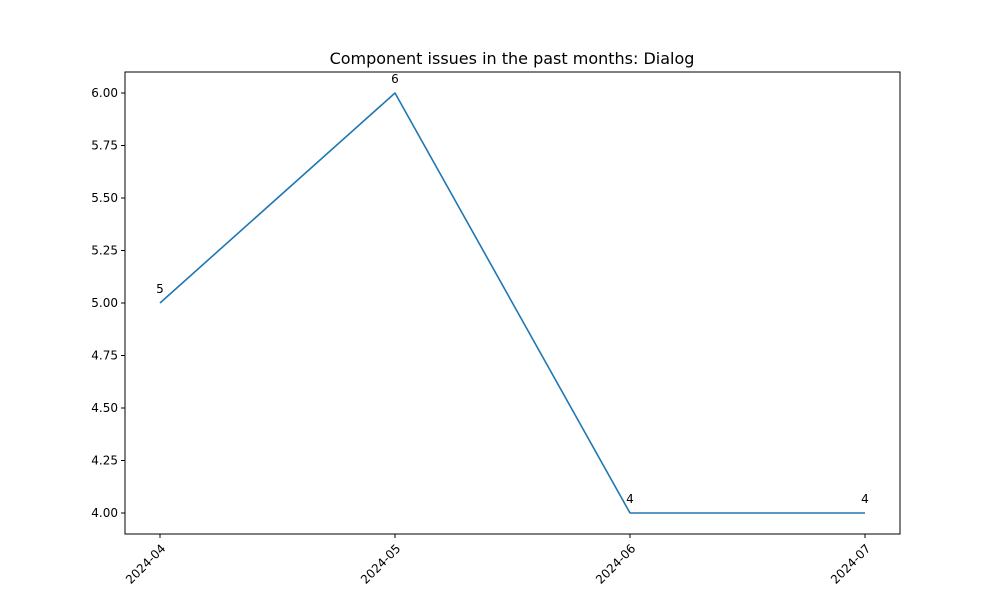 The width and height of the screenshot is (1000, 605). Describe the element at coordinates (498, 560) in the screenshot. I see `x-axis: 2024-04 2024-05 2024-06 2024-07` at that location.